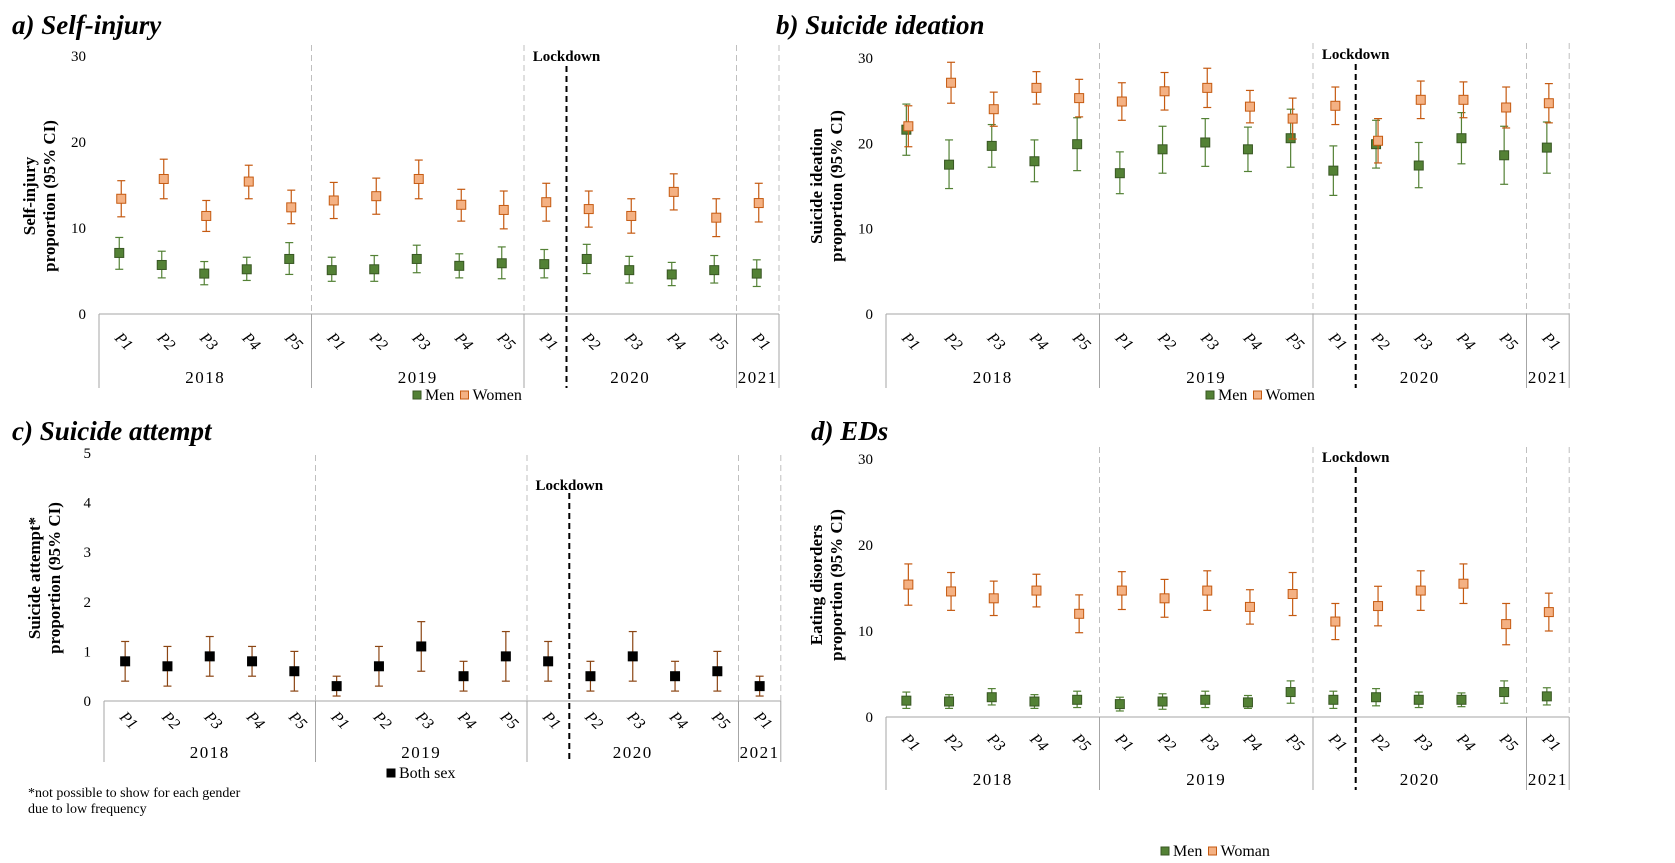 The width and height of the screenshot is (1675, 863). I want to click on chart-title: a) Self-injury, so click(87, 25).